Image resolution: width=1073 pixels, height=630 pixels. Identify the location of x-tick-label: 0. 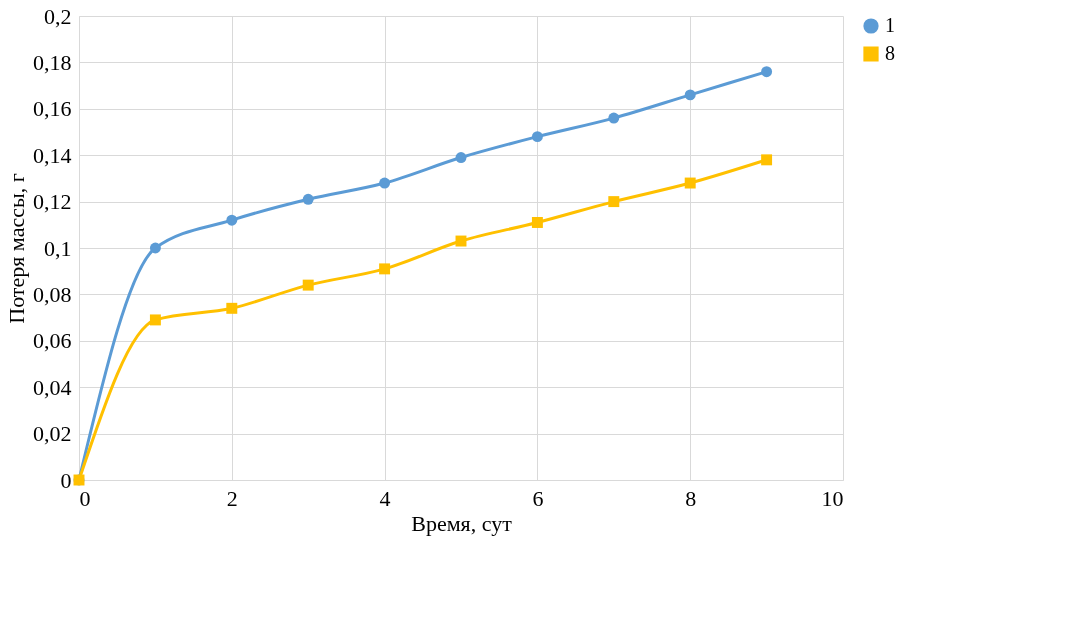
(85, 498).